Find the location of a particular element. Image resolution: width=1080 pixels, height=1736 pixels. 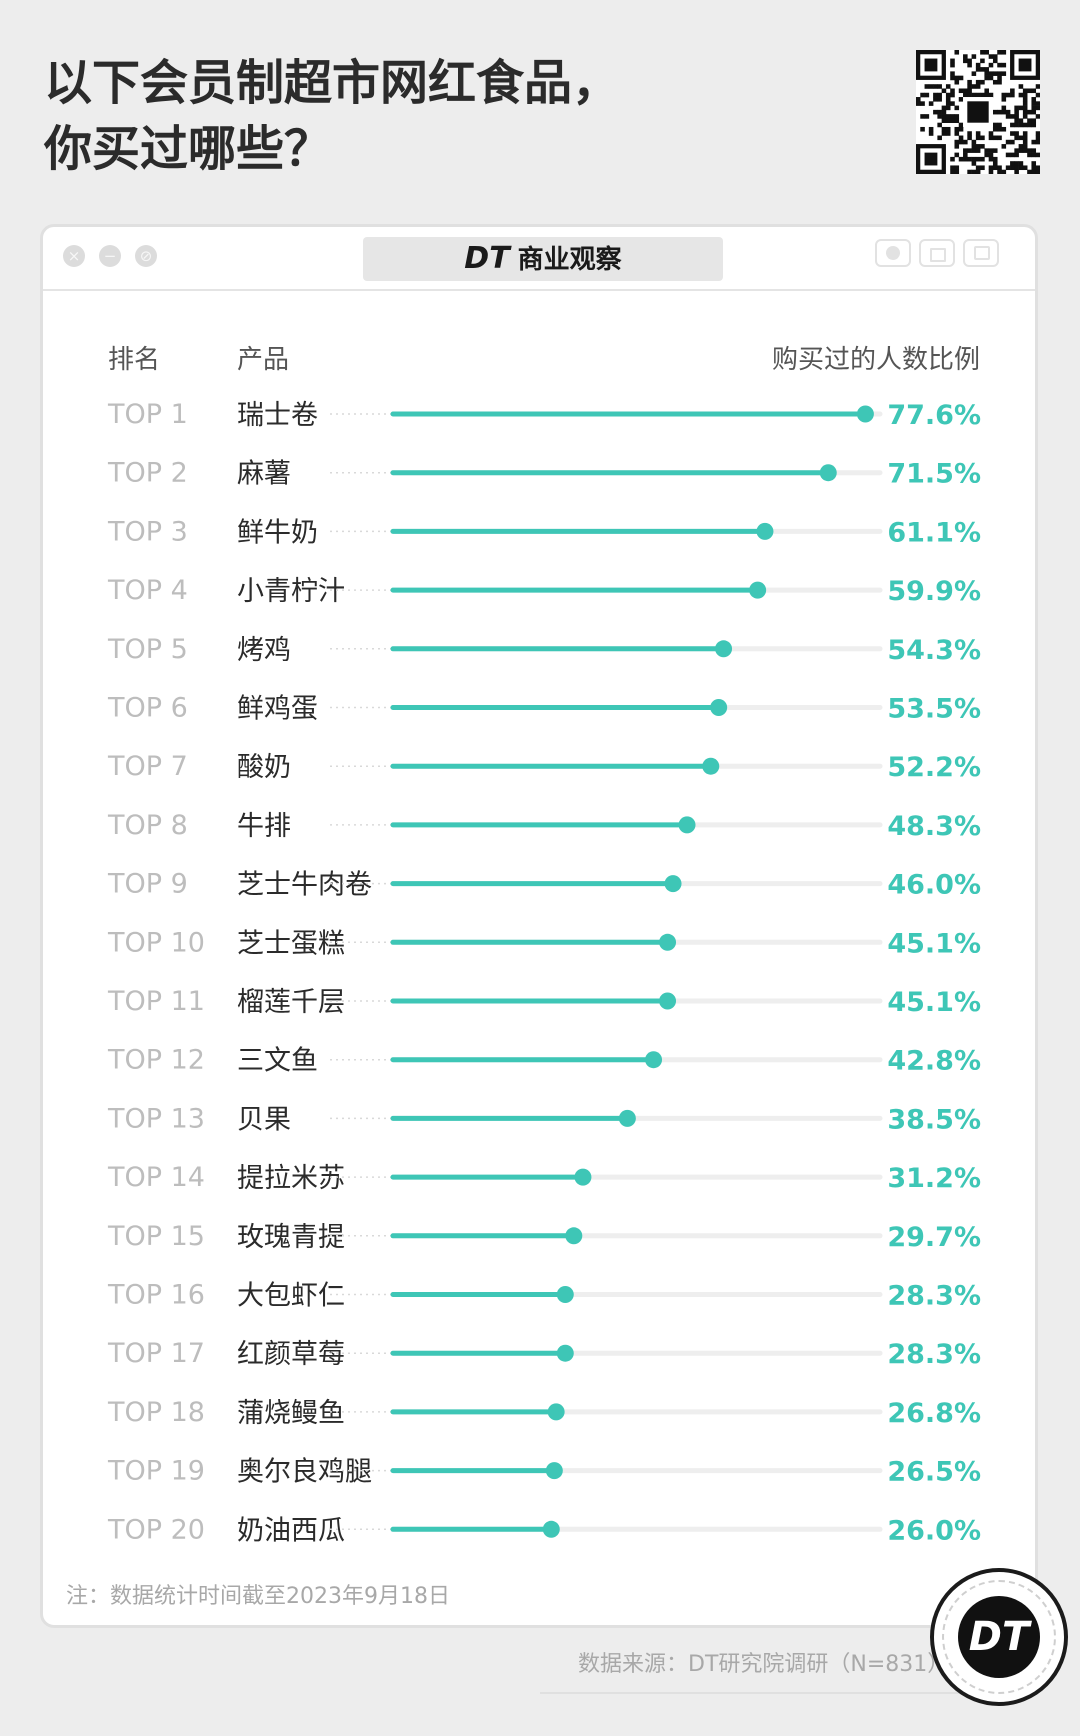

window-titlebar: × − ⊘ DT 商业观察 is located at coordinates (539, 259).